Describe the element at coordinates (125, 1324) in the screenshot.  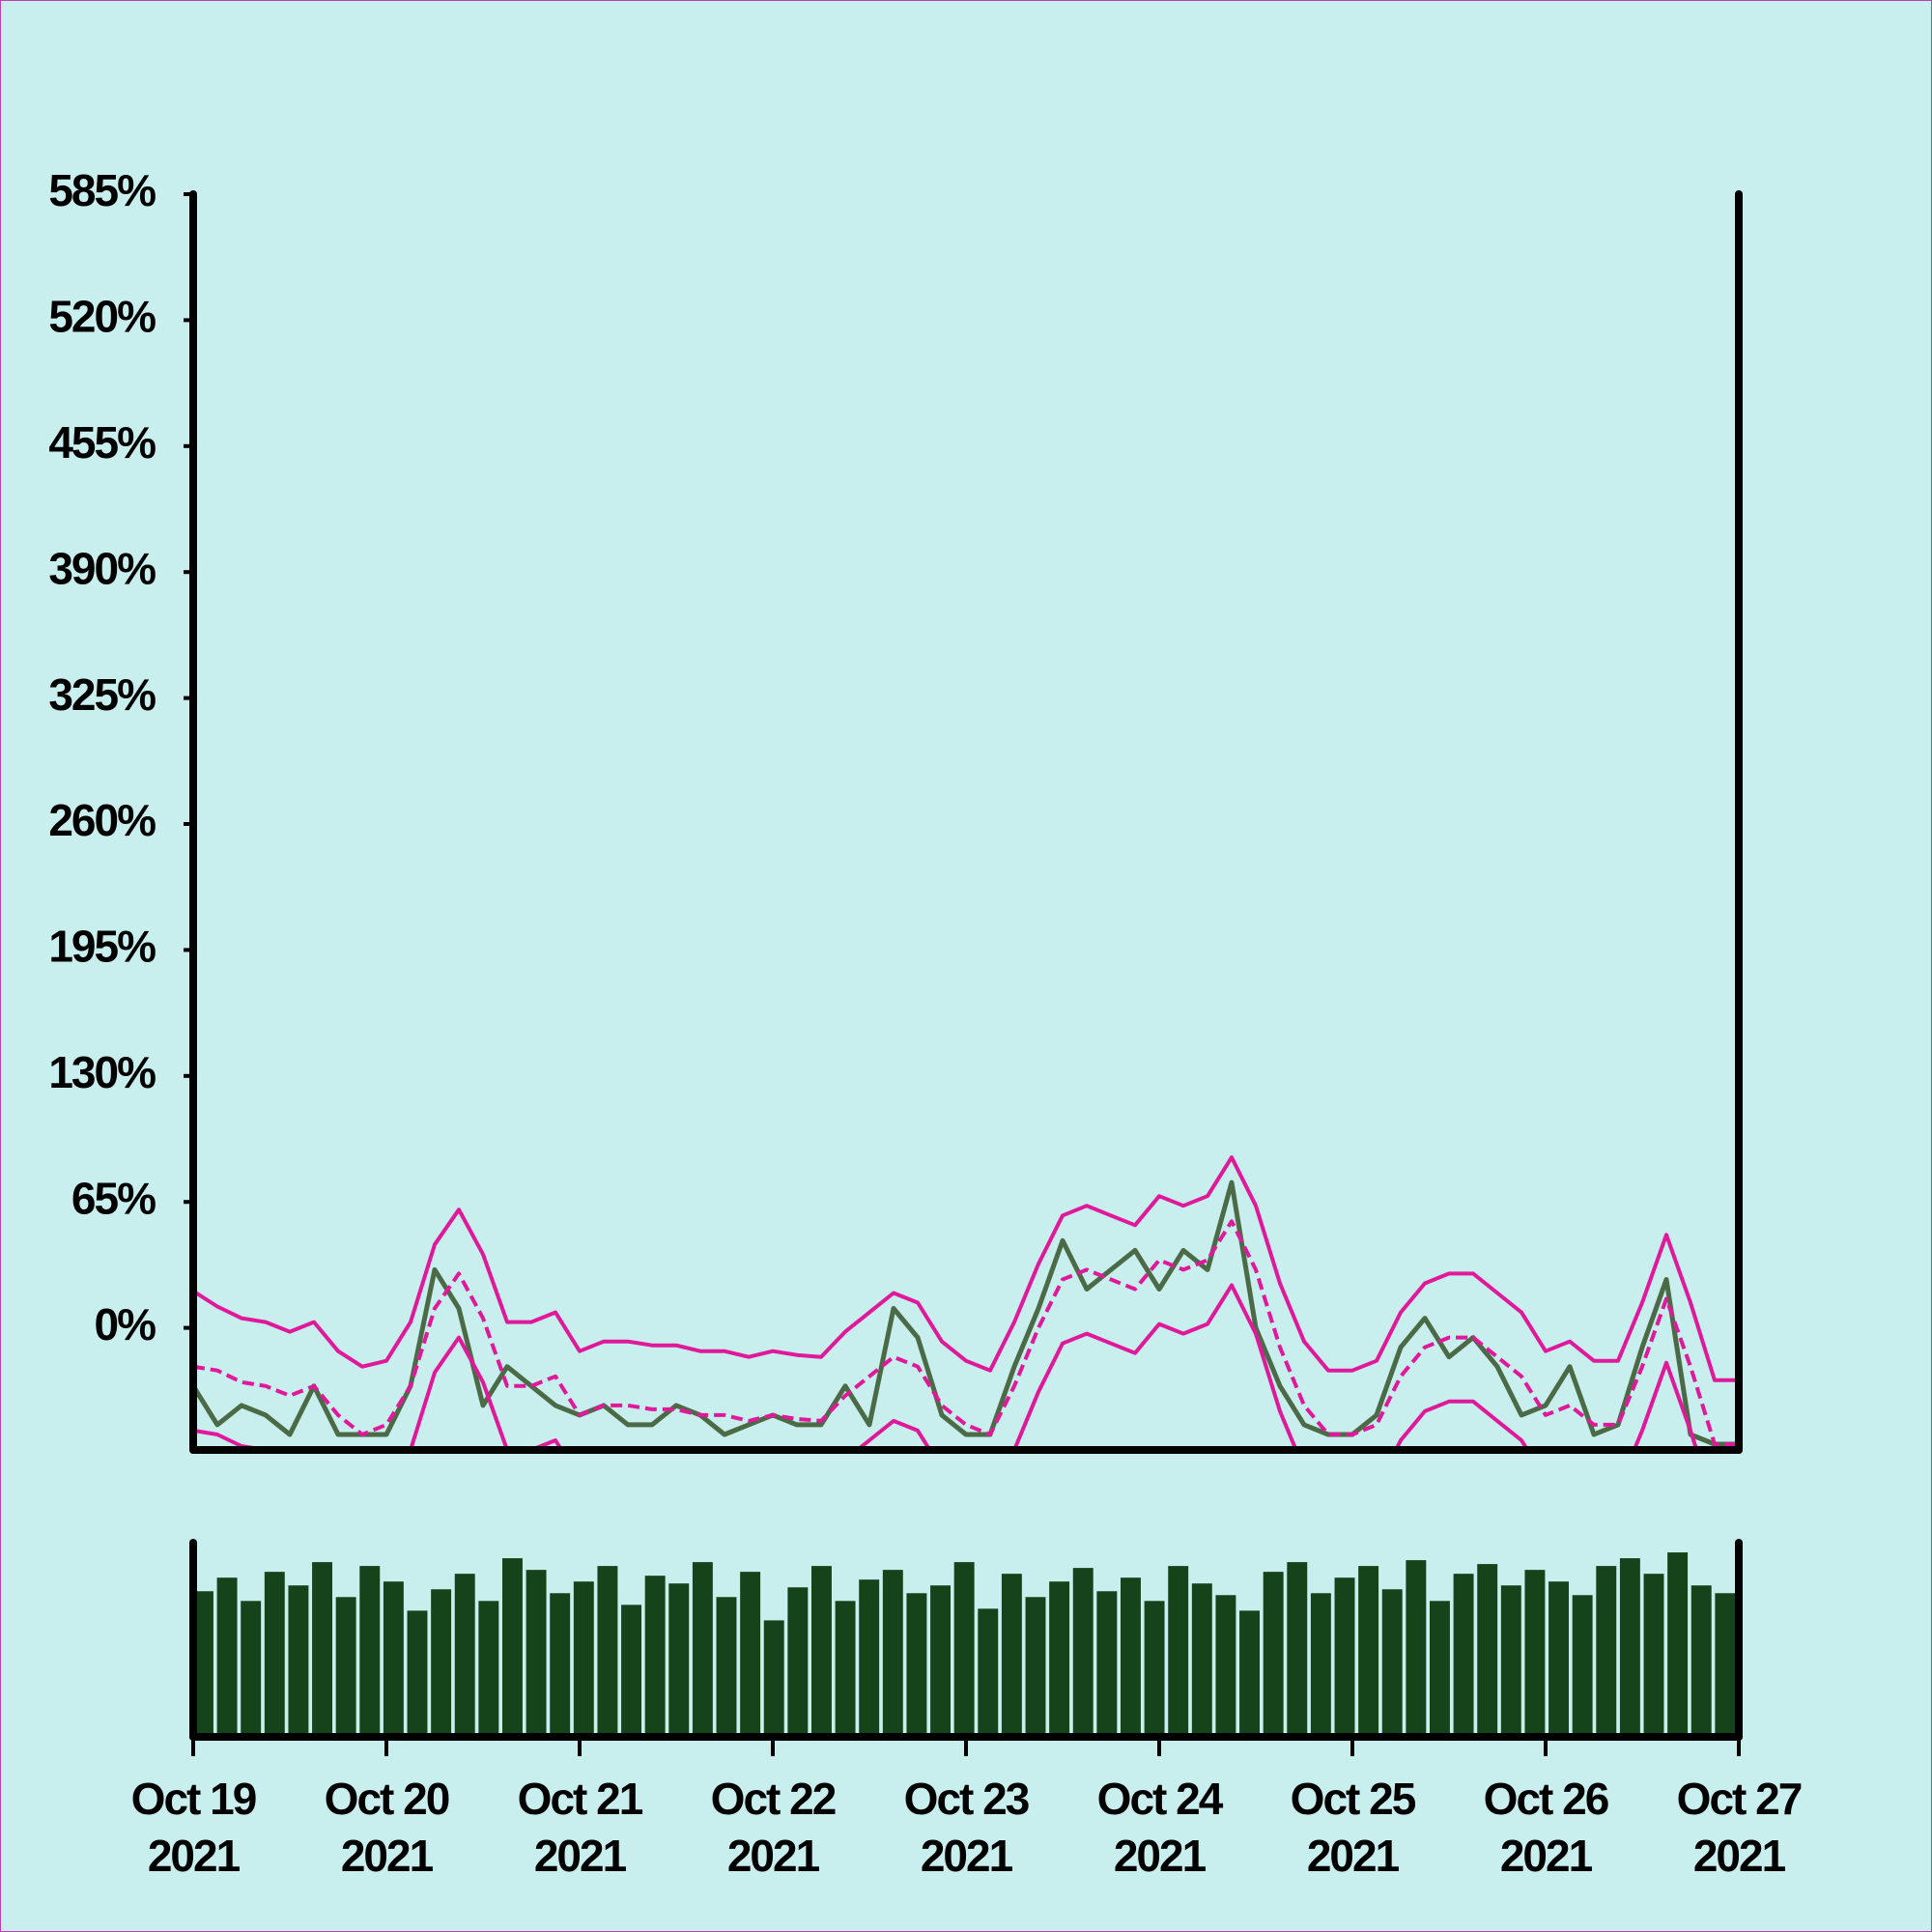
I see `y-tick-label: 0%` at that location.